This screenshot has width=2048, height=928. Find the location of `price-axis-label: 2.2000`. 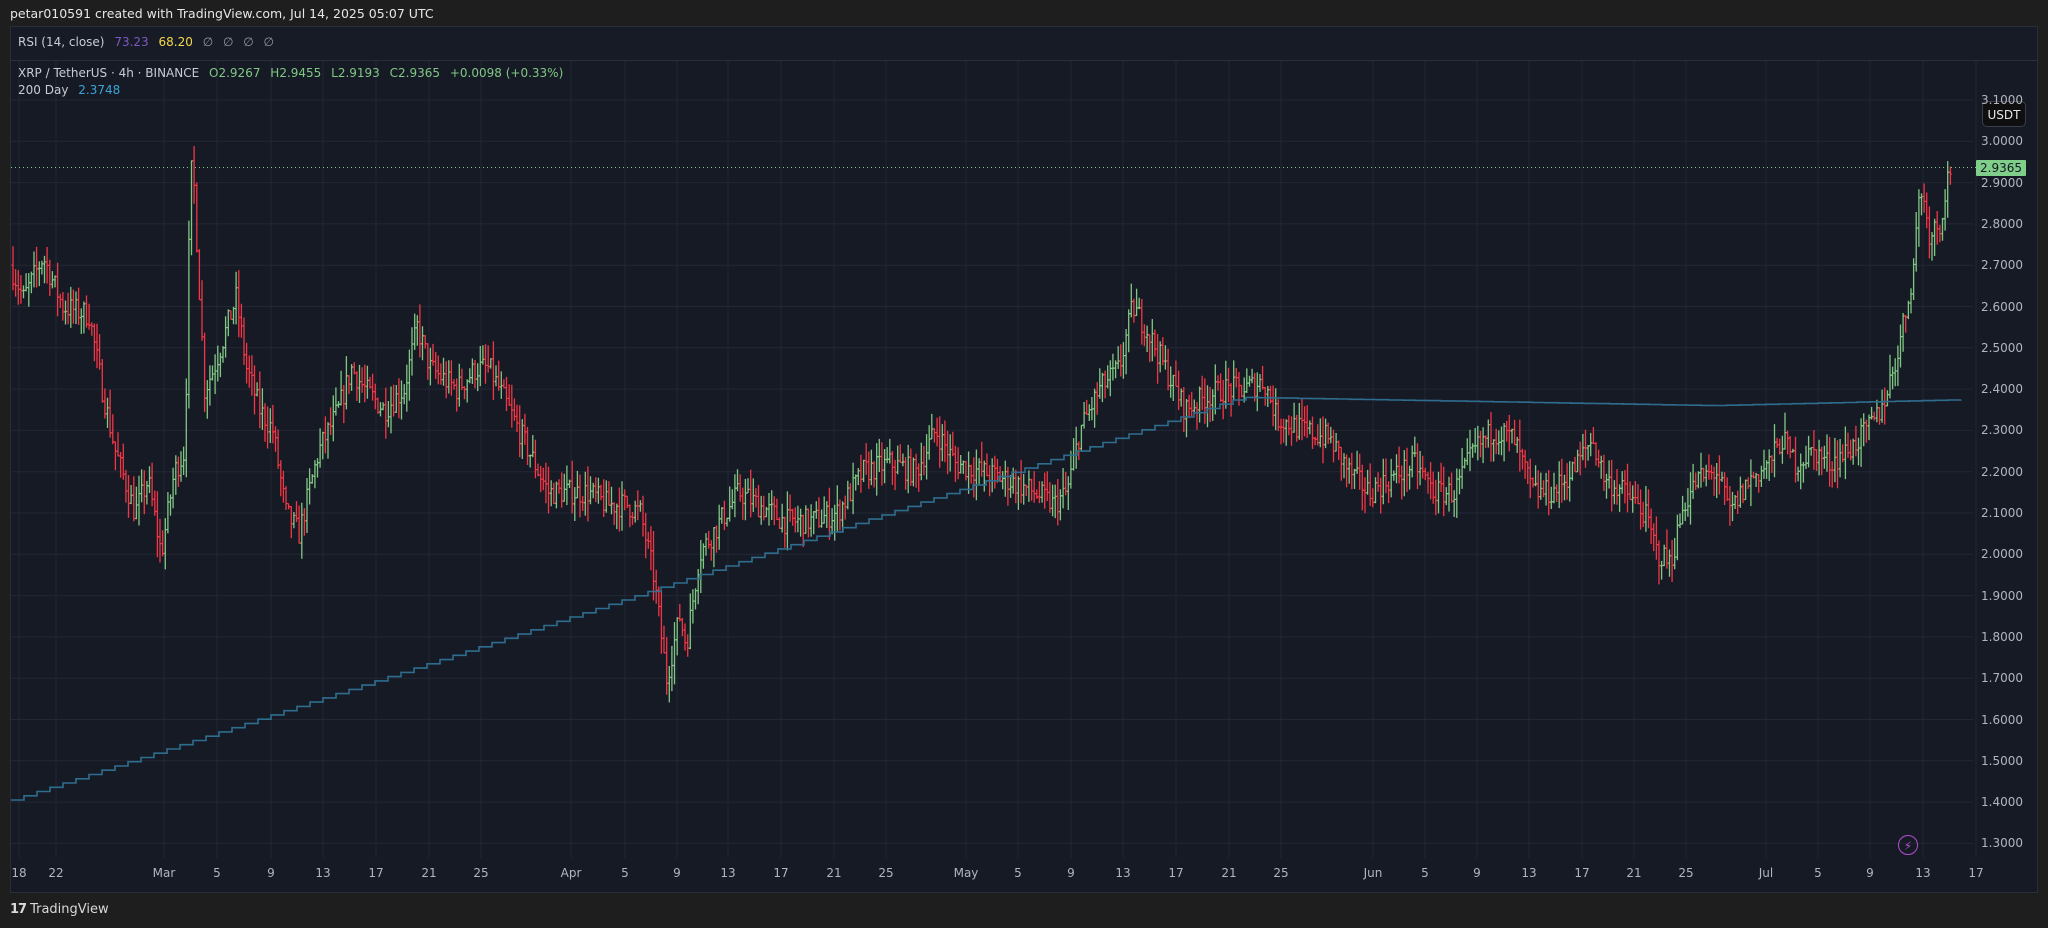

price-axis-label: 2.2000 is located at coordinates (2002, 471).